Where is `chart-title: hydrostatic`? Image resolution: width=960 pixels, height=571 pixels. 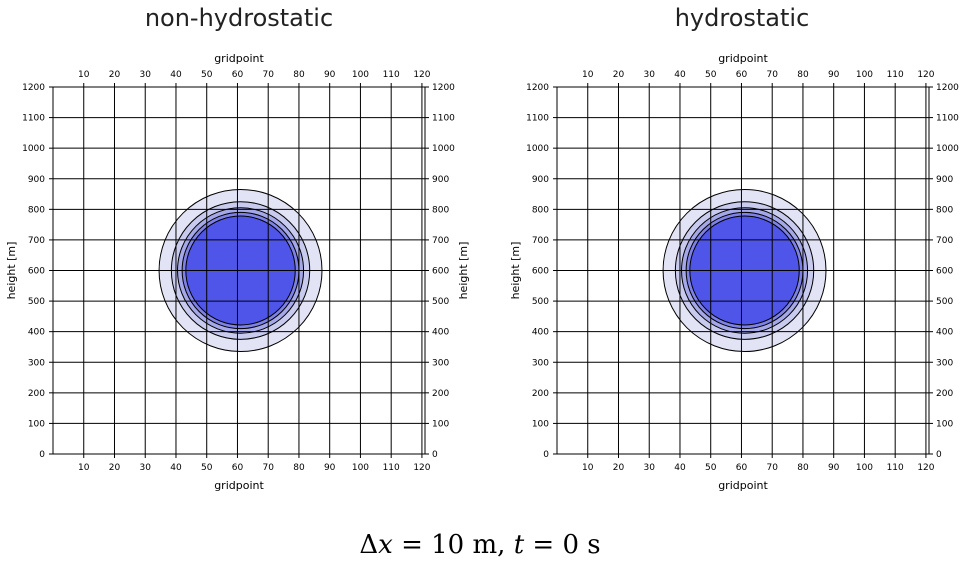
chart-title: hydrostatic is located at coordinates (742, 18).